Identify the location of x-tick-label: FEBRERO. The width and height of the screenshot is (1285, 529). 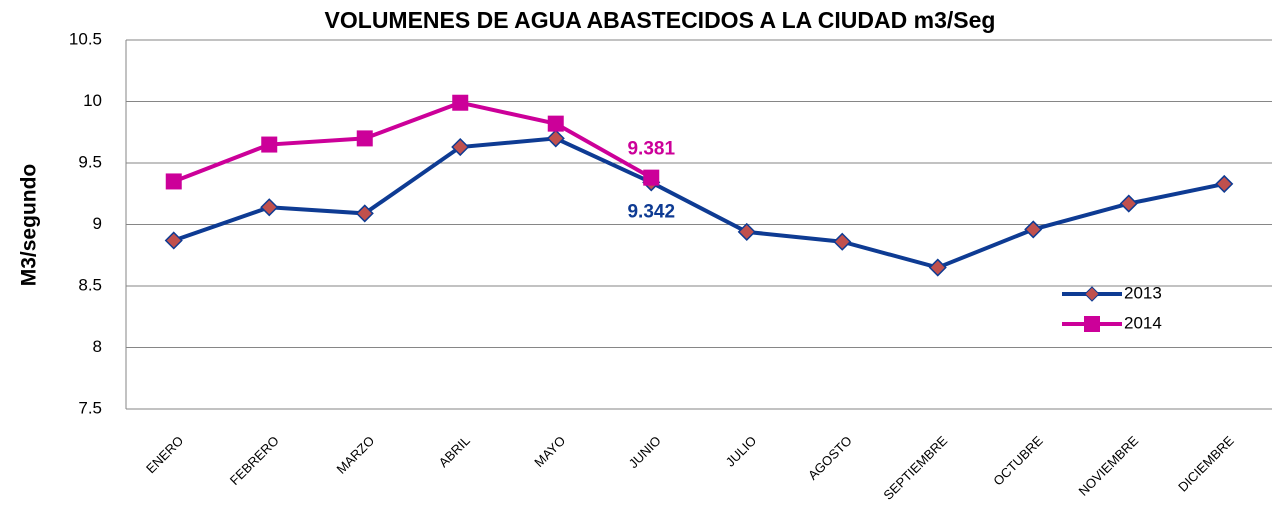
(254, 460).